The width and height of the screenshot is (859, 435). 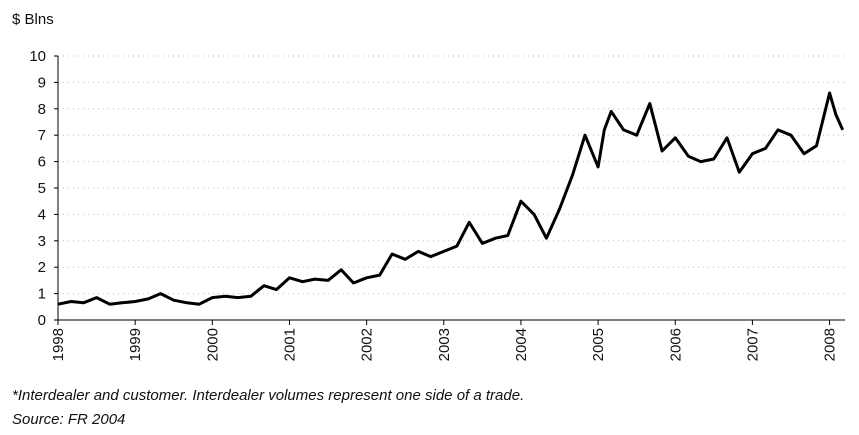 I want to click on x-tick-label: 1998, so click(x=58, y=344).